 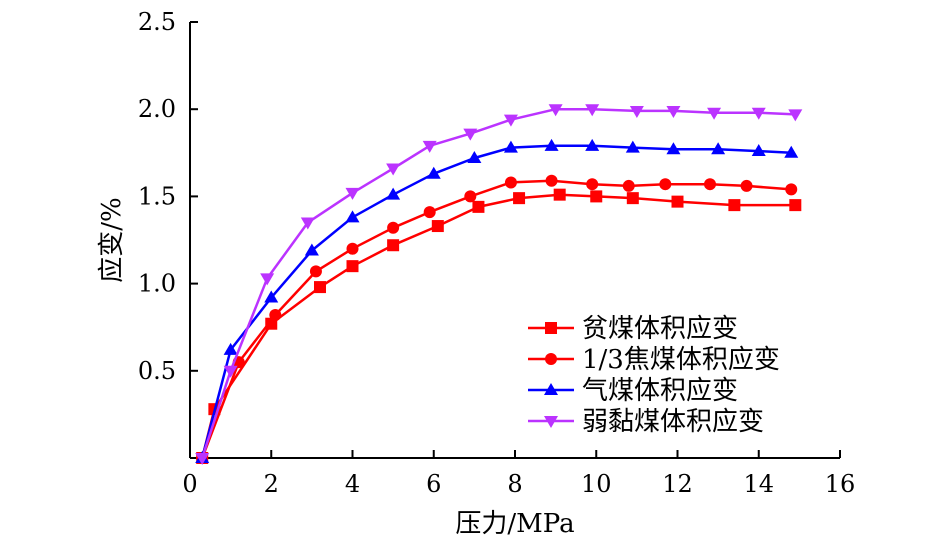 What do you see at coordinates (673, 422) in the screenshot?
I see `legend-label: 弱黏煤体积应变` at bounding box center [673, 422].